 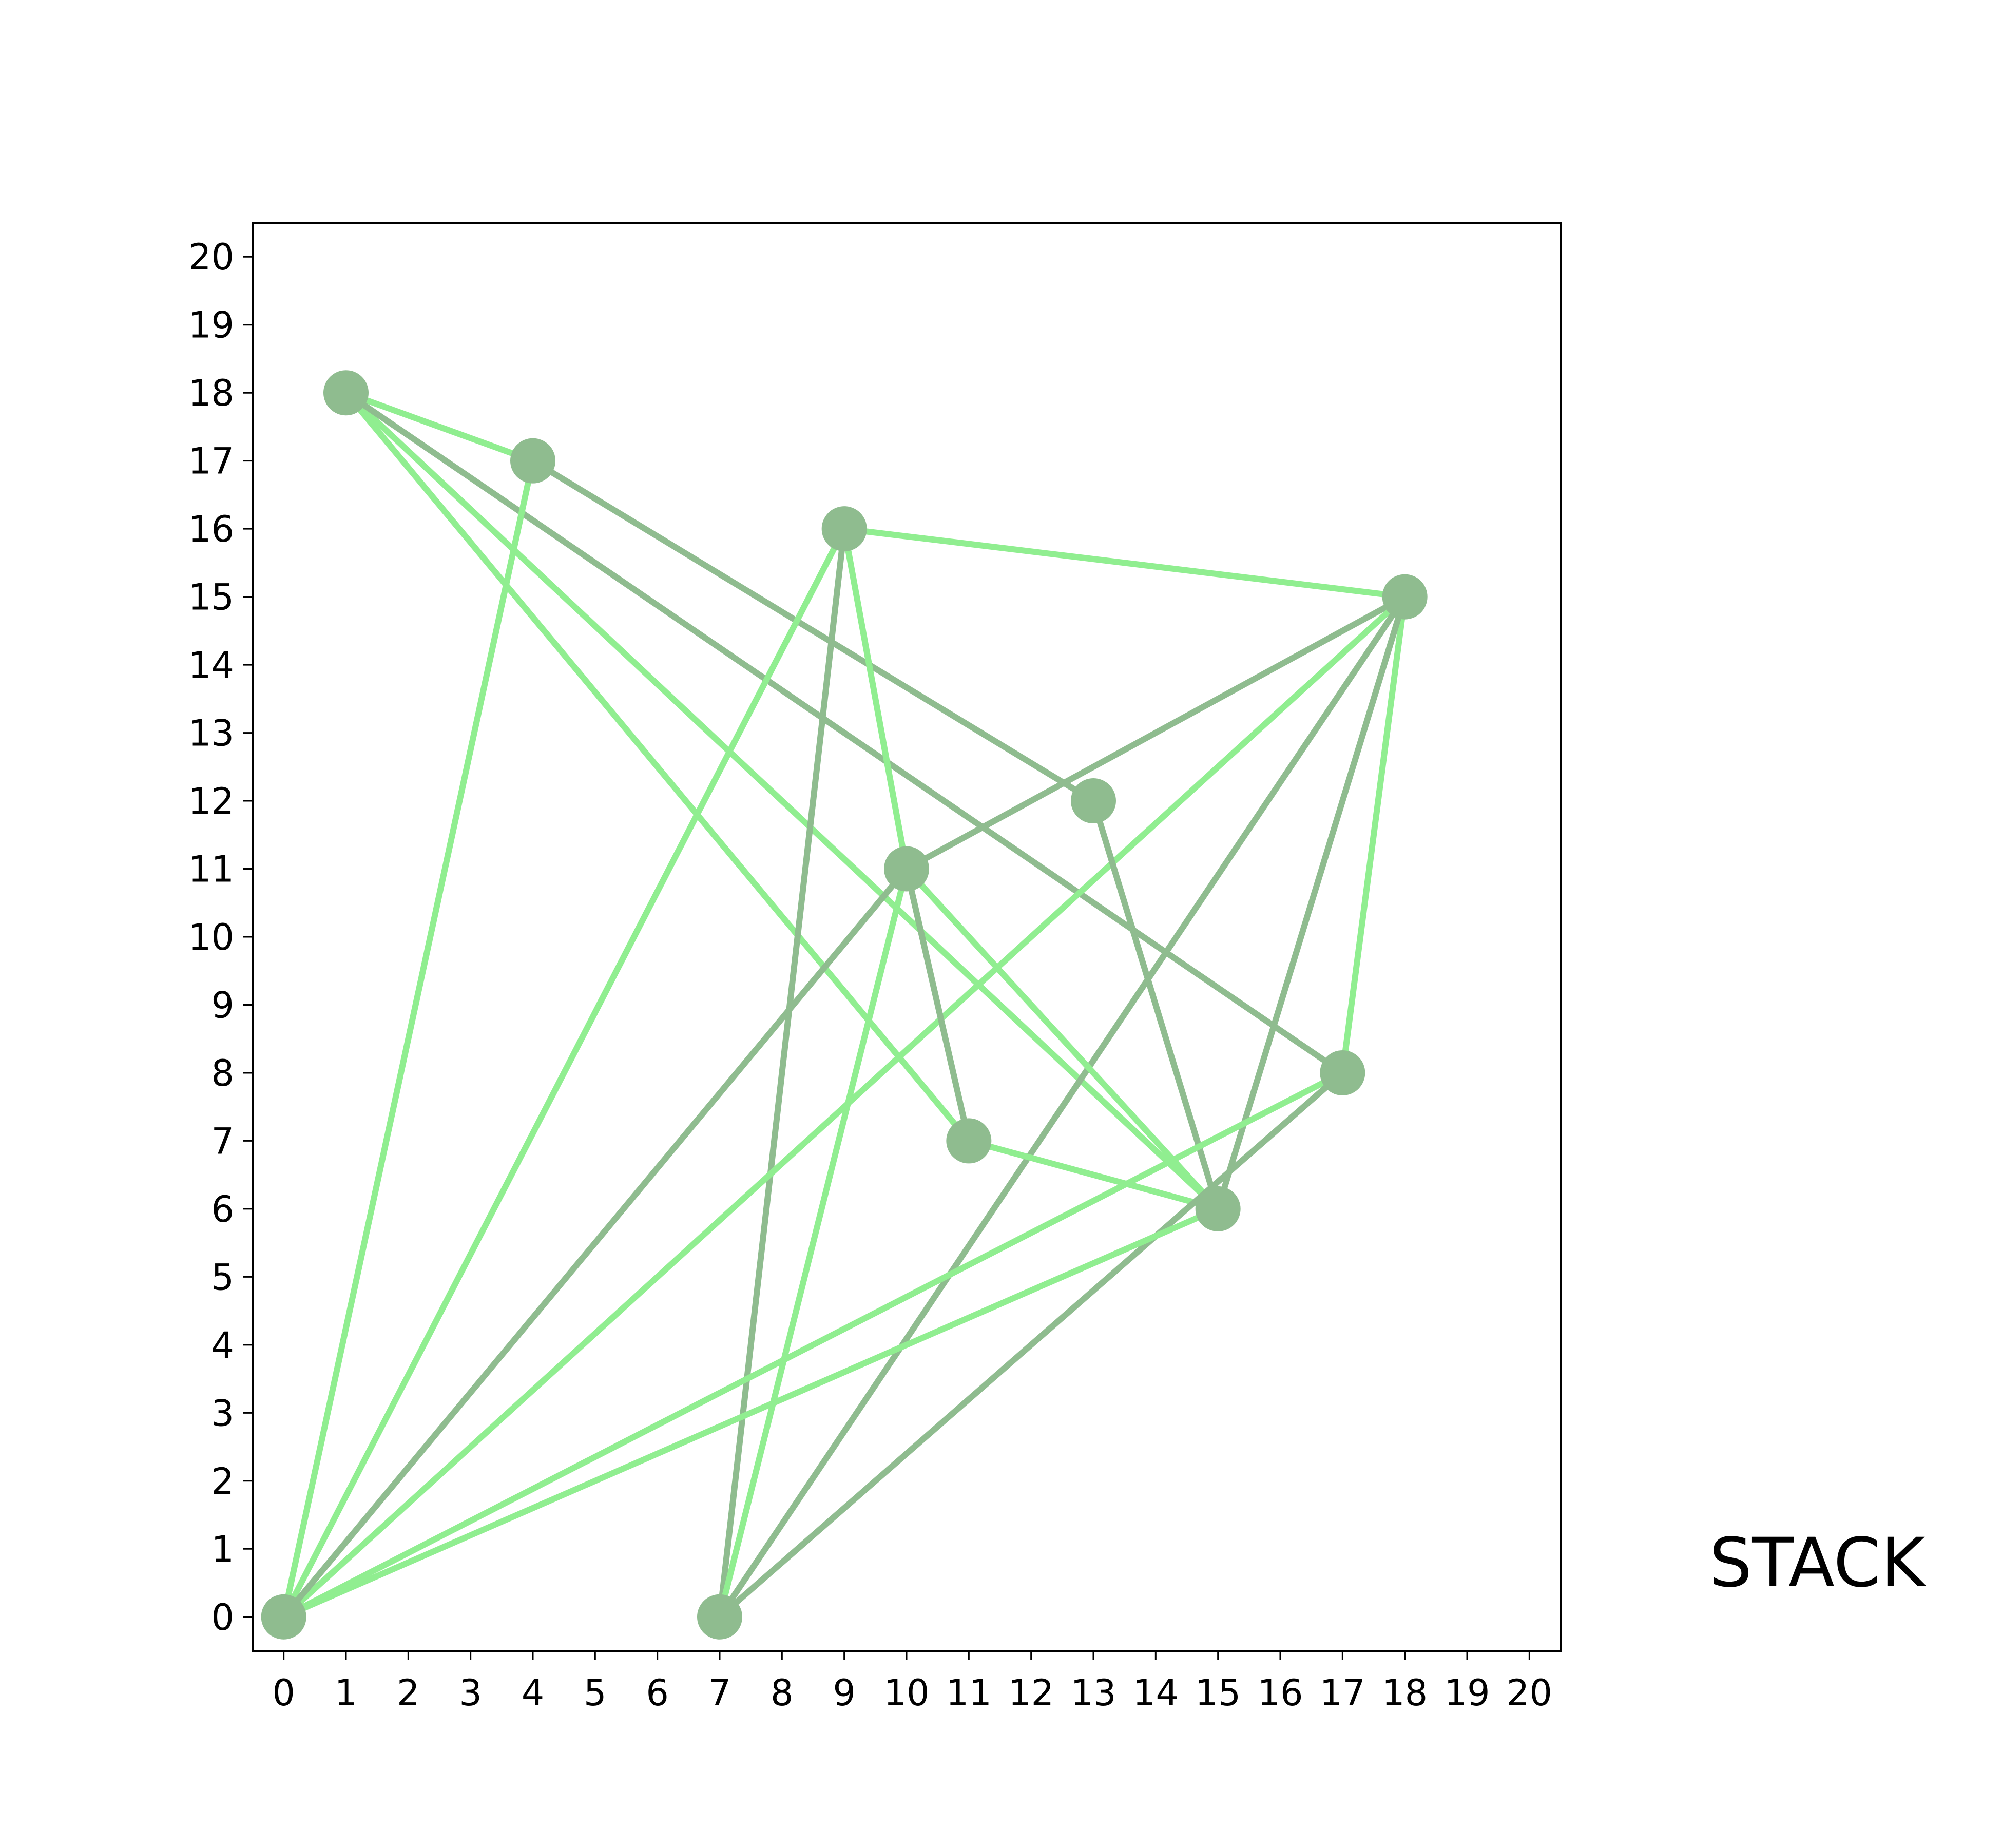 What do you see at coordinates (657, 1693) in the screenshot?
I see `x-tick-label: 6` at bounding box center [657, 1693].